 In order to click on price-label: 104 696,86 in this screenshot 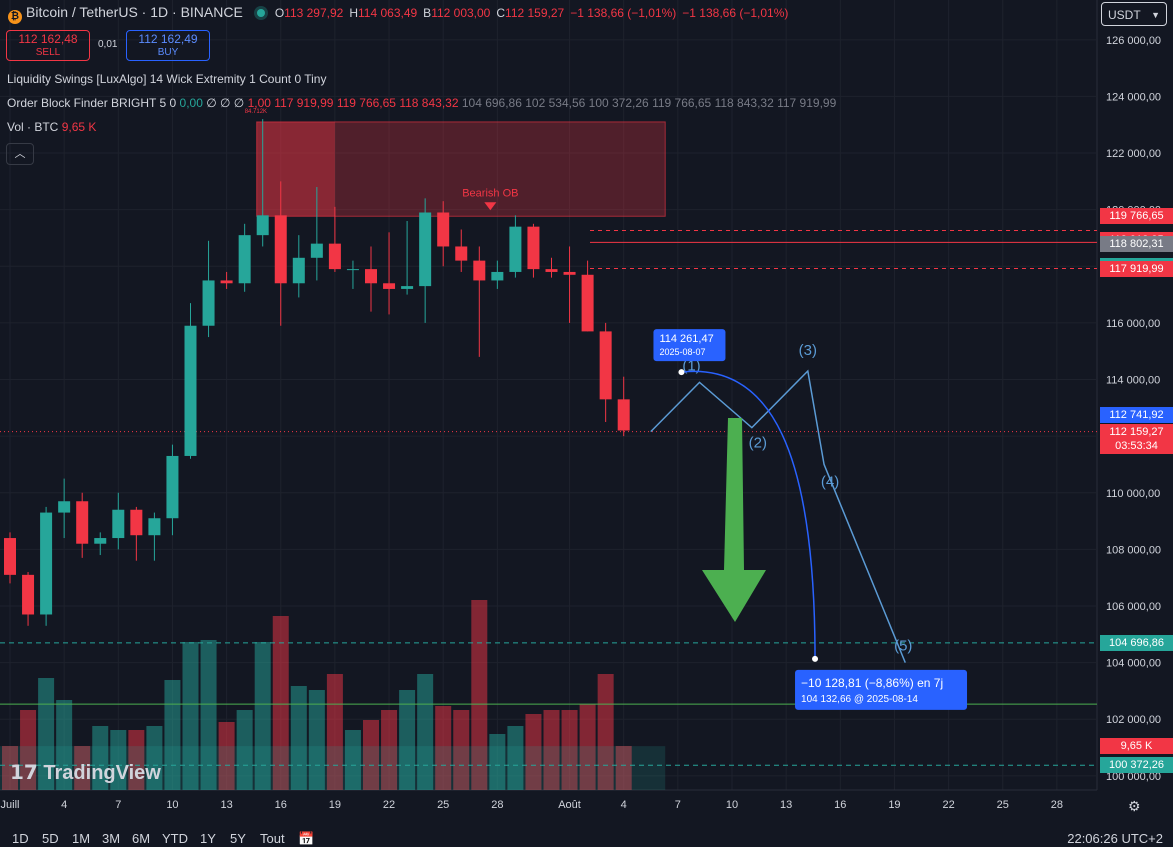, I will do `click(1136, 642)`.